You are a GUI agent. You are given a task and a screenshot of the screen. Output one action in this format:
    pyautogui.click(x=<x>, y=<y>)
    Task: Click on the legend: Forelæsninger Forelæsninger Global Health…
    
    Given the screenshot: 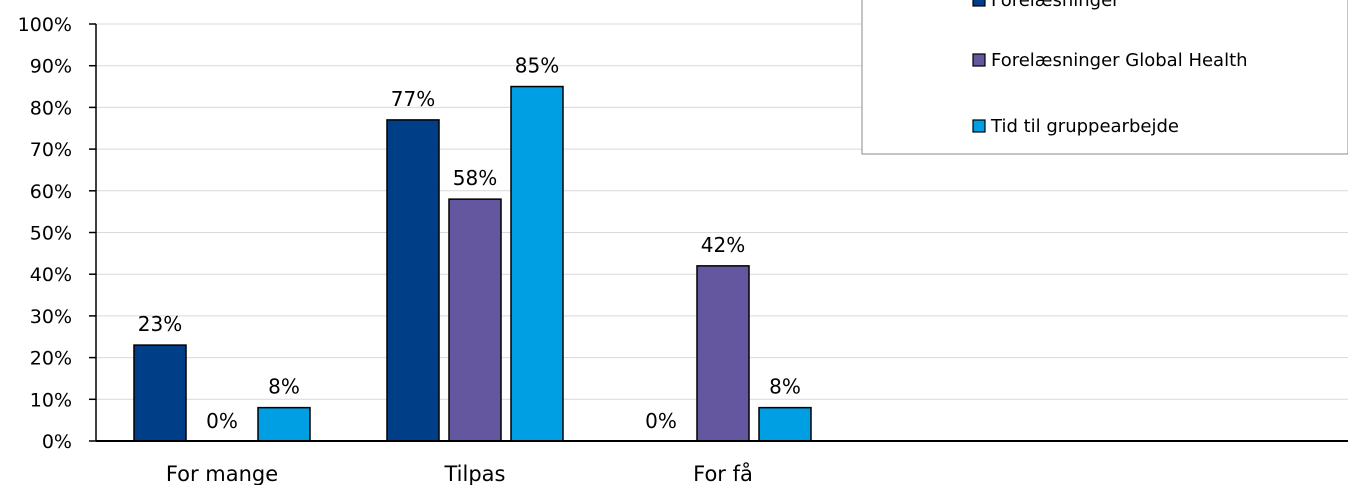 What is the action you would take?
    pyautogui.click(x=1104, y=77)
    